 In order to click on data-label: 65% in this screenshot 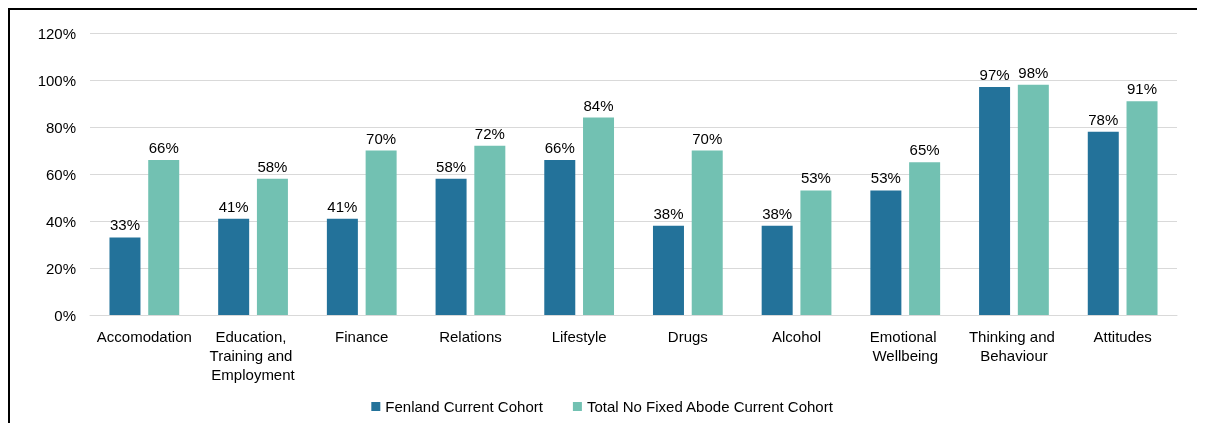, I will do `click(924, 150)`.